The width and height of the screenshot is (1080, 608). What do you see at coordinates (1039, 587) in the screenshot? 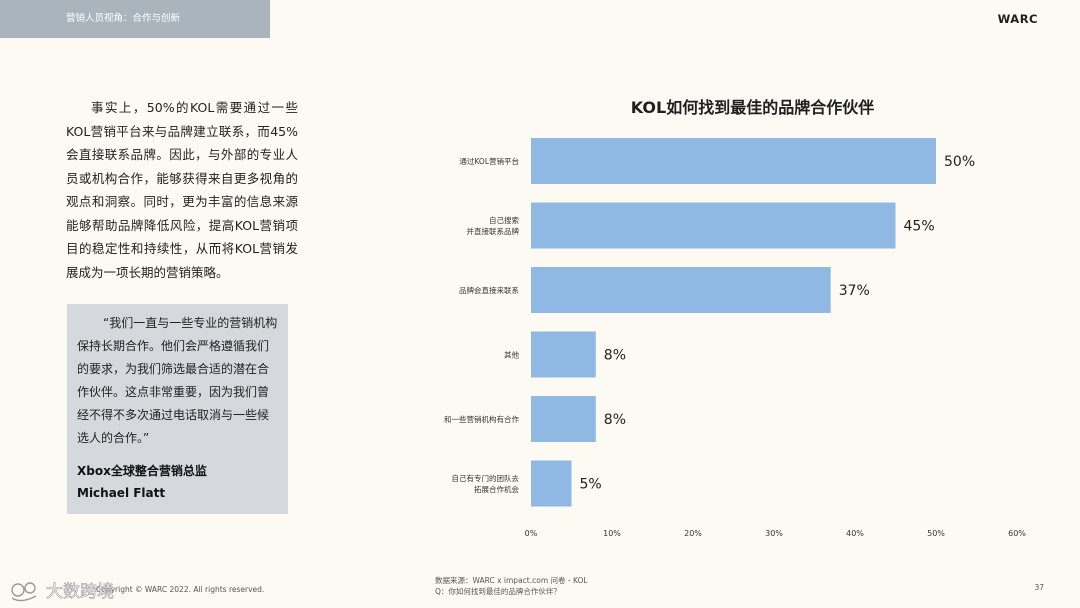
I see `page-number: 37` at bounding box center [1039, 587].